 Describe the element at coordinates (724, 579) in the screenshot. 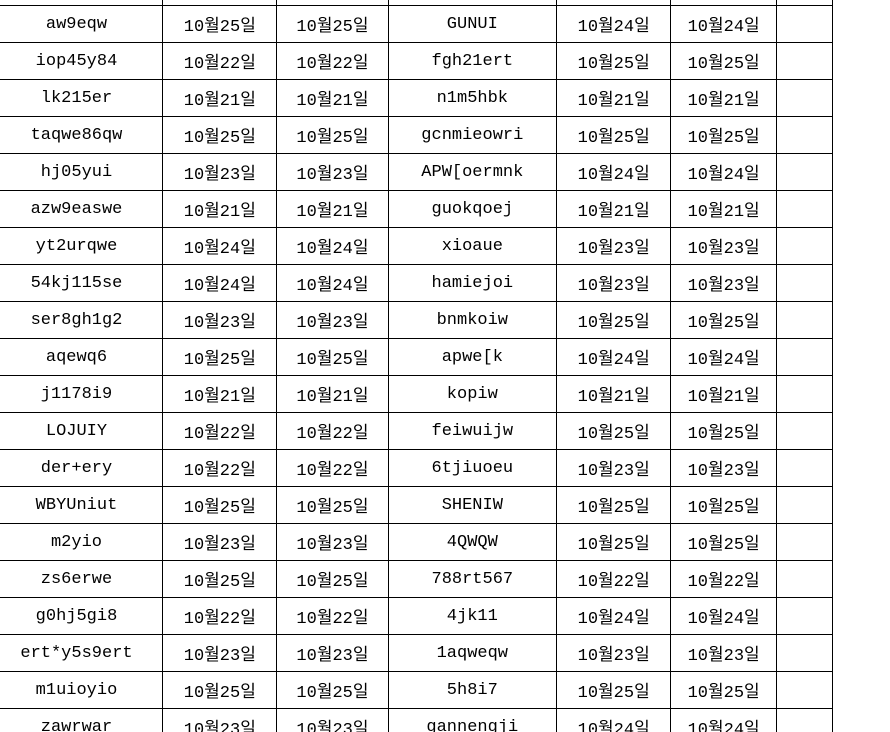

I see `cell-date-b2: 10월22일` at that location.